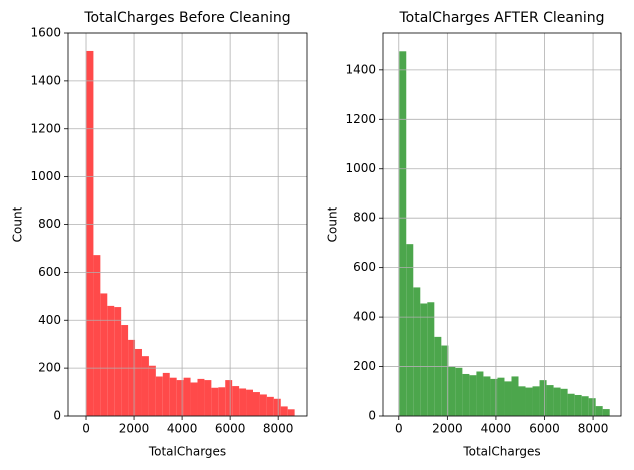 The height and width of the screenshot is (470, 634). Describe the element at coordinates (501, 18) in the screenshot. I see `chart-title: TotalCharges AFTER Cleaning` at that location.